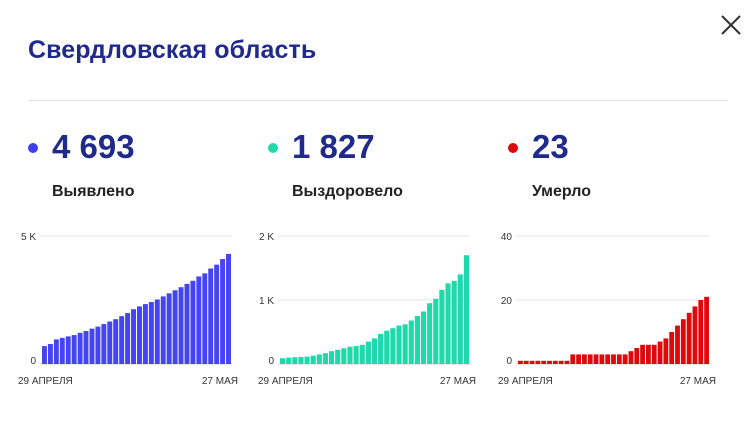 The height and width of the screenshot is (426, 752). What do you see at coordinates (378, 100) in the screenshot?
I see `header-divider` at bounding box center [378, 100].